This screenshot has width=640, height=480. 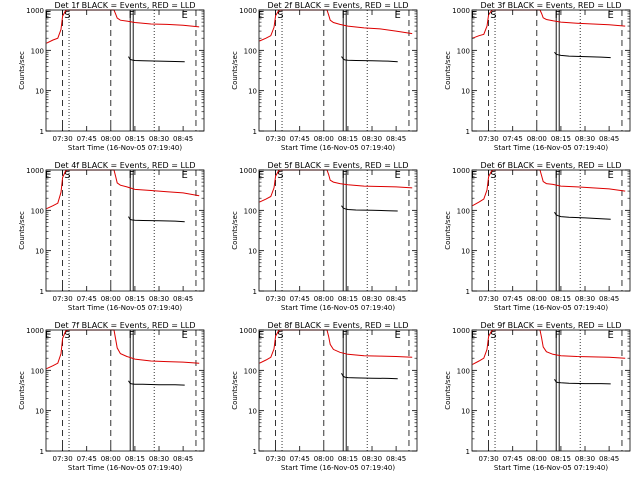 What do you see at coordinates (337, 5) in the screenshot?
I see `chart-title: Det 2f BLACK = Events, RED = LLD` at bounding box center [337, 5].